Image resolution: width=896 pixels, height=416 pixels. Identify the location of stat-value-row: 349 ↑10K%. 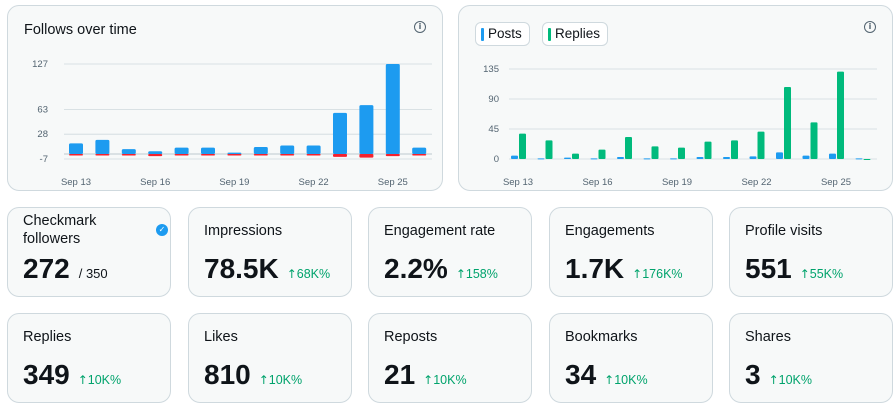
(72, 375).